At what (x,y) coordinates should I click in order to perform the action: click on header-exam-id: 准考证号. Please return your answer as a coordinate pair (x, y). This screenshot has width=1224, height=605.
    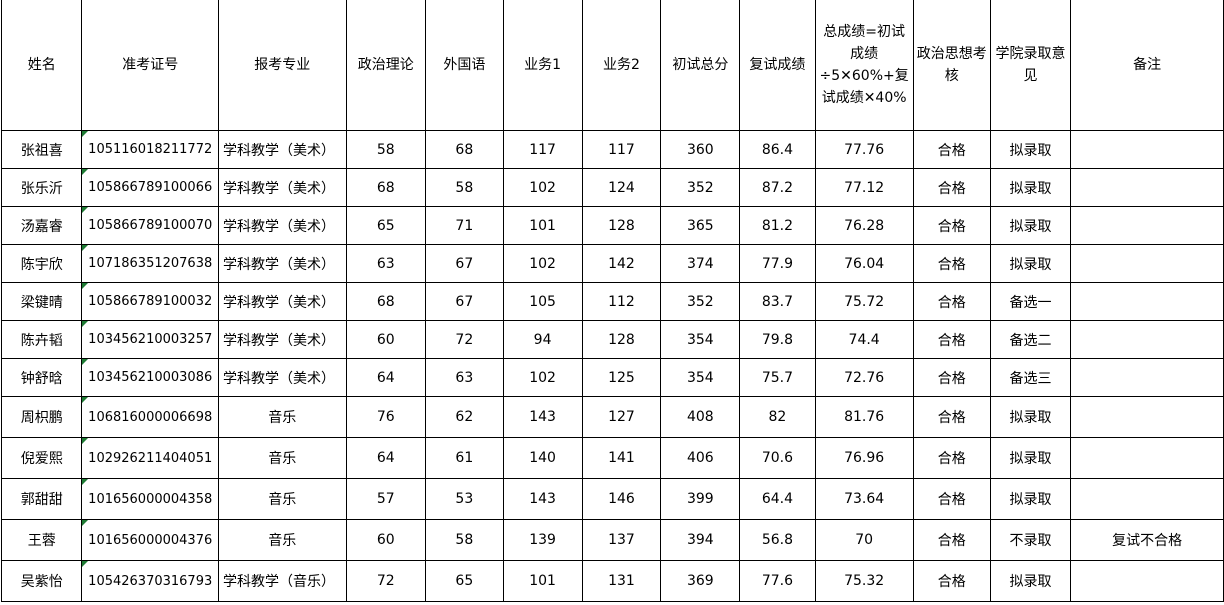
    Looking at the image, I should click on (150, 65).